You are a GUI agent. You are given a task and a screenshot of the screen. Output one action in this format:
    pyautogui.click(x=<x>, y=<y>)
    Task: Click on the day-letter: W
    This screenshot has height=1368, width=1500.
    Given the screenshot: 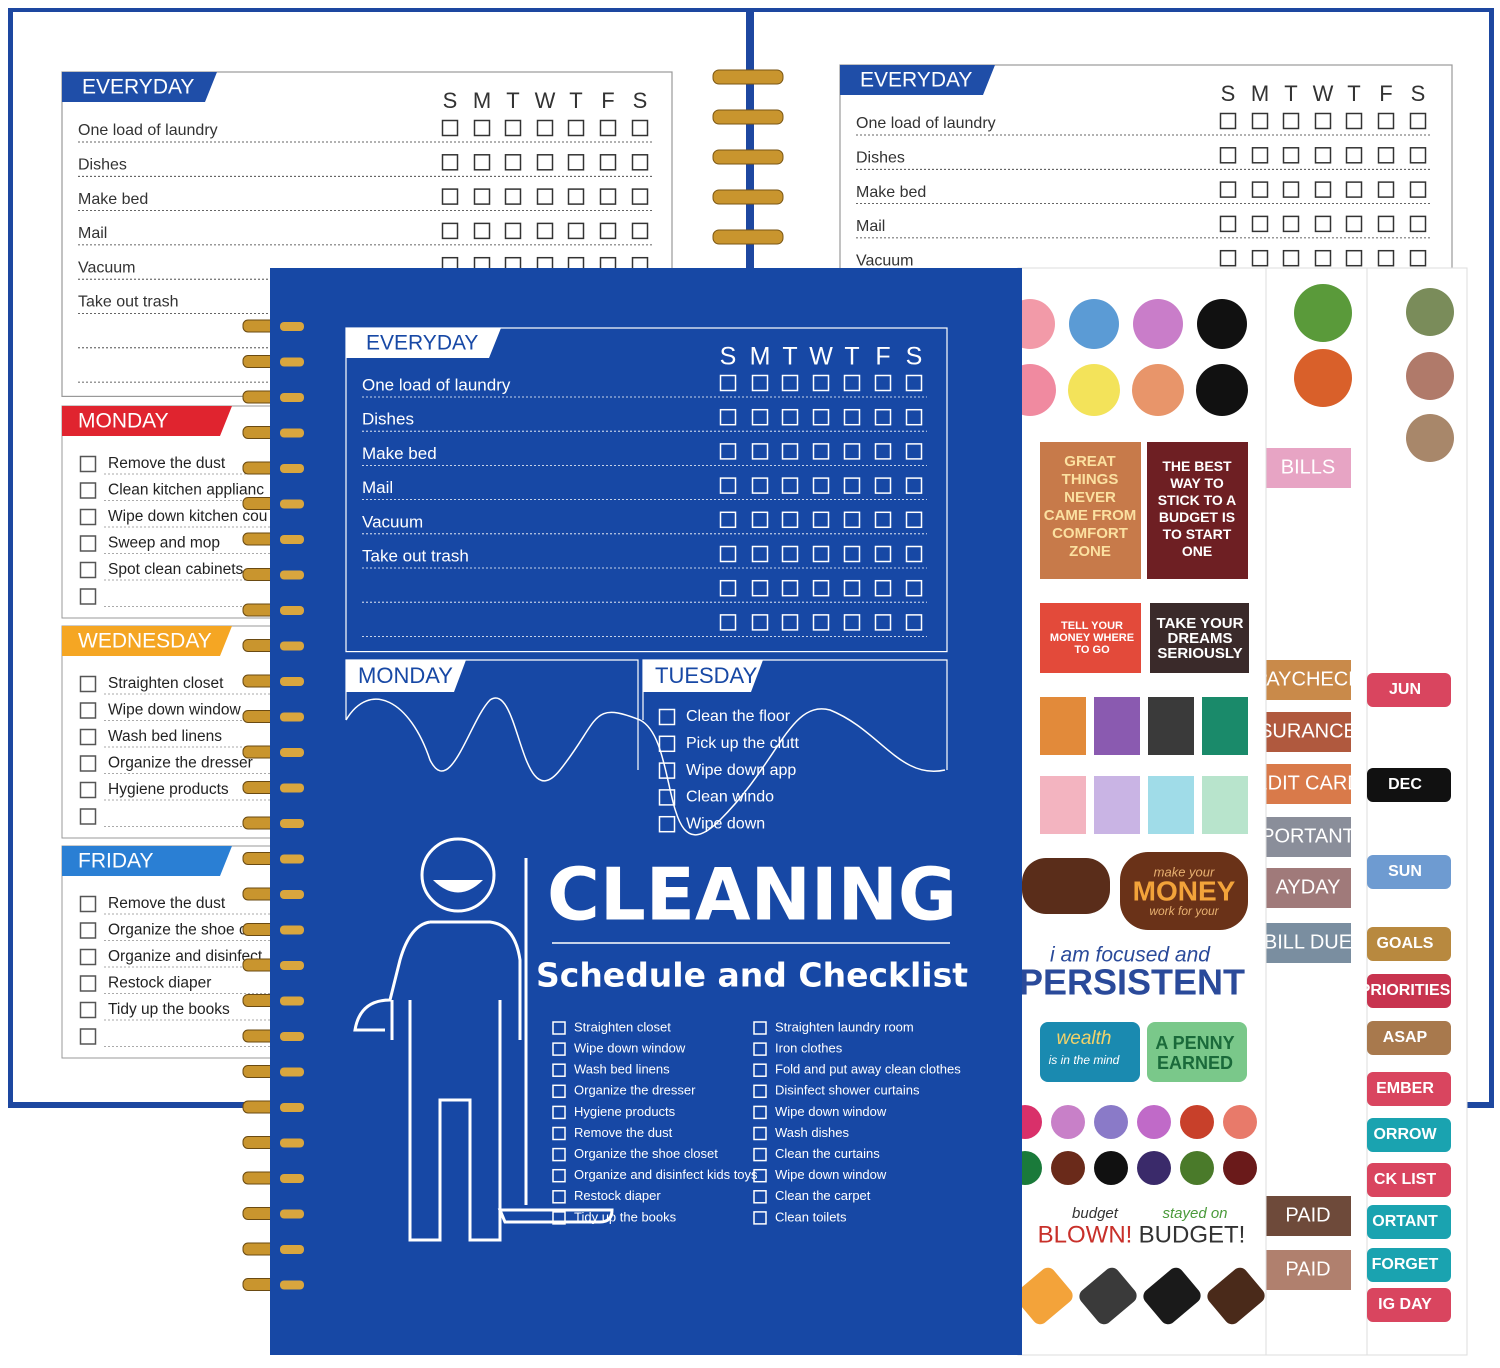 What is the action you would take?
    pyautogui.click(x=1323, y=93)
    